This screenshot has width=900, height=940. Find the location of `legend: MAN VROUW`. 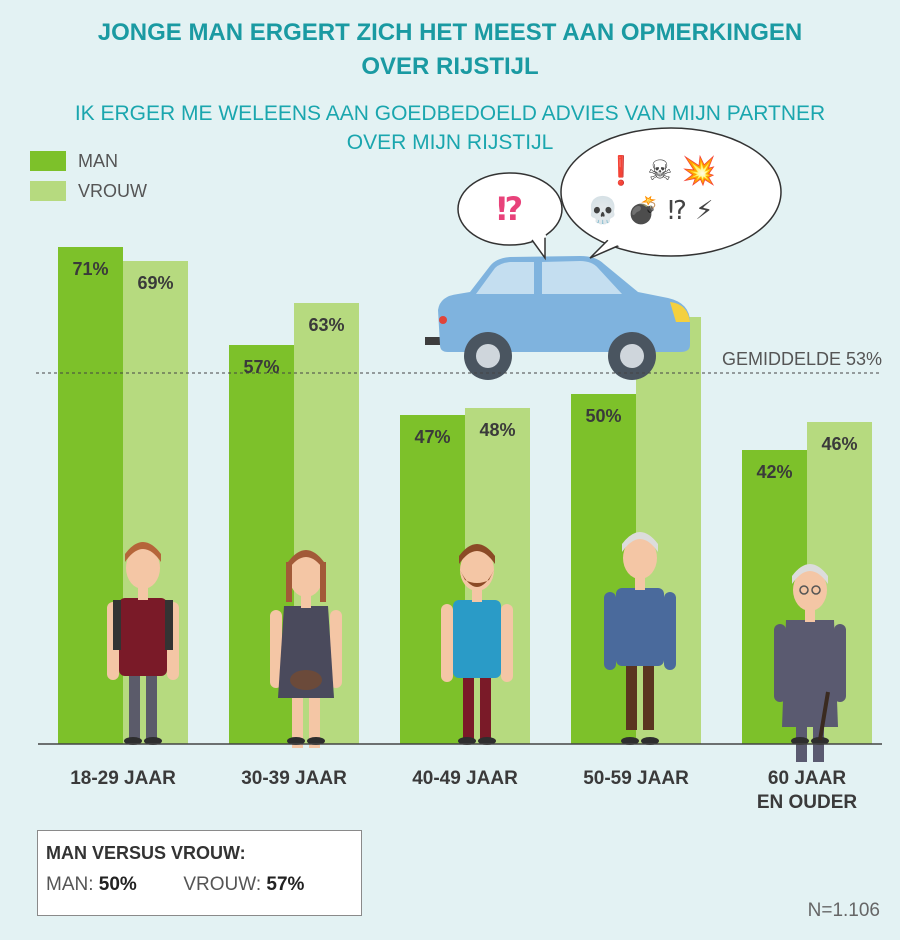

legend: MAN VROUW is located at coordinates (88, 176).